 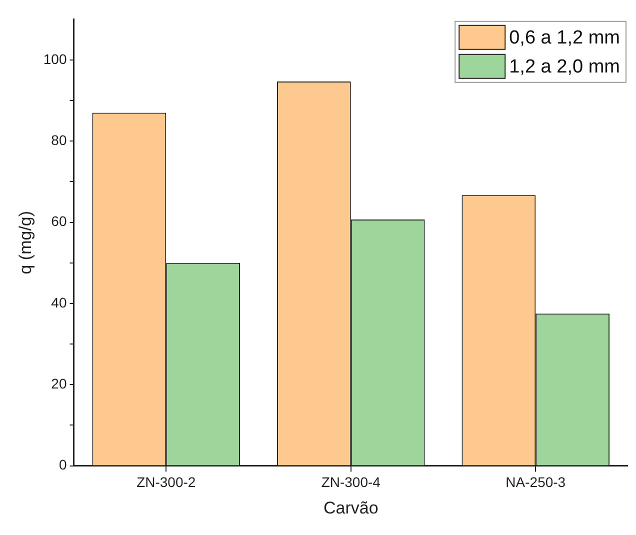 What do you see at coordinates (59, 221) in the screenshot?
I see `y-tick-label: 60` at bounding box center [59, 221].